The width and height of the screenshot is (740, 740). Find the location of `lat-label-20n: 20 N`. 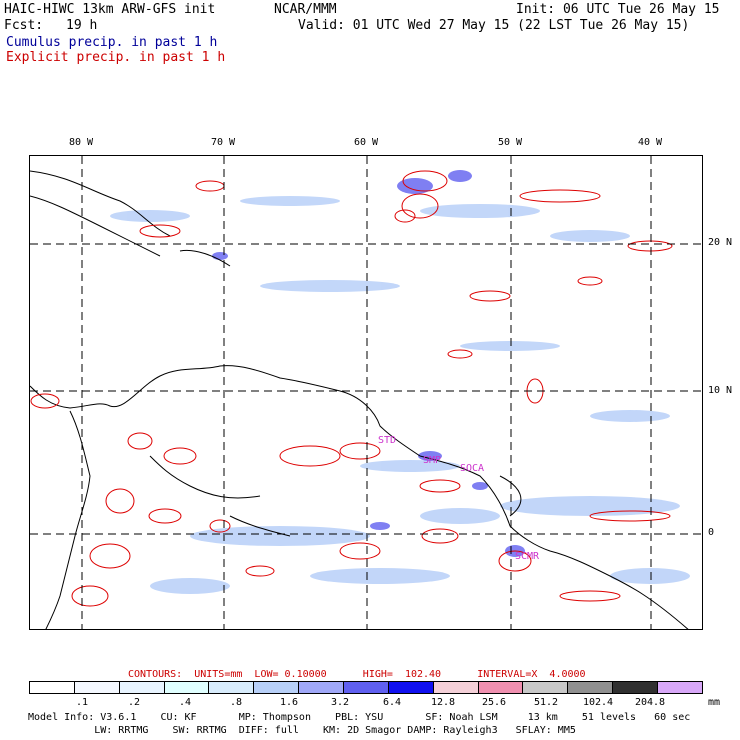

lat-label-20n: 20 N is located at coordinates (720, 242).